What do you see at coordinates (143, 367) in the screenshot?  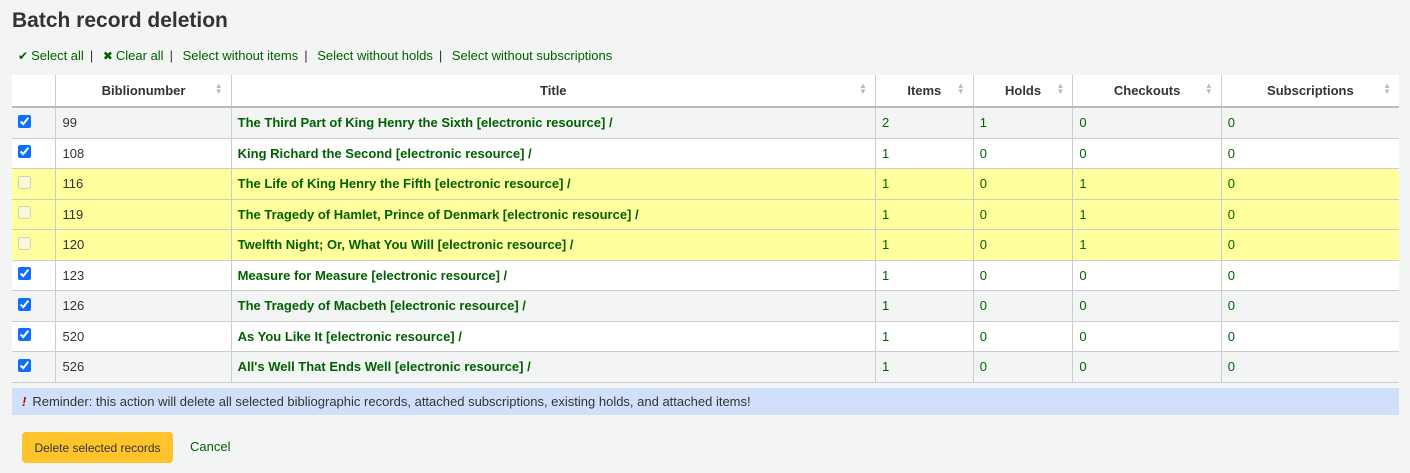 I see `biblionumber-cell: 526` at bounding box center [143, 367].